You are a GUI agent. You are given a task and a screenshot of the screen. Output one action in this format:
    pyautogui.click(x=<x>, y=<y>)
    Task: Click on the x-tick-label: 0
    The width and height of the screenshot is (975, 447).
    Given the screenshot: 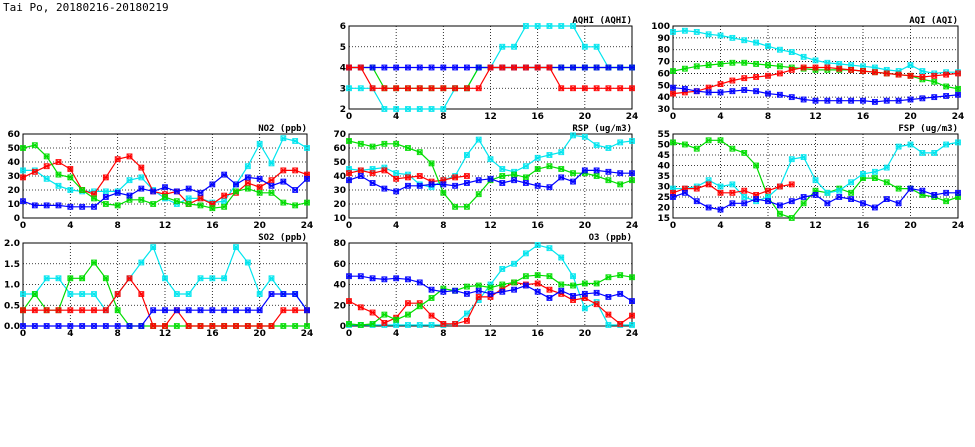 What is the action you would take?
    pyautogui.click(x=349, y=334)
    